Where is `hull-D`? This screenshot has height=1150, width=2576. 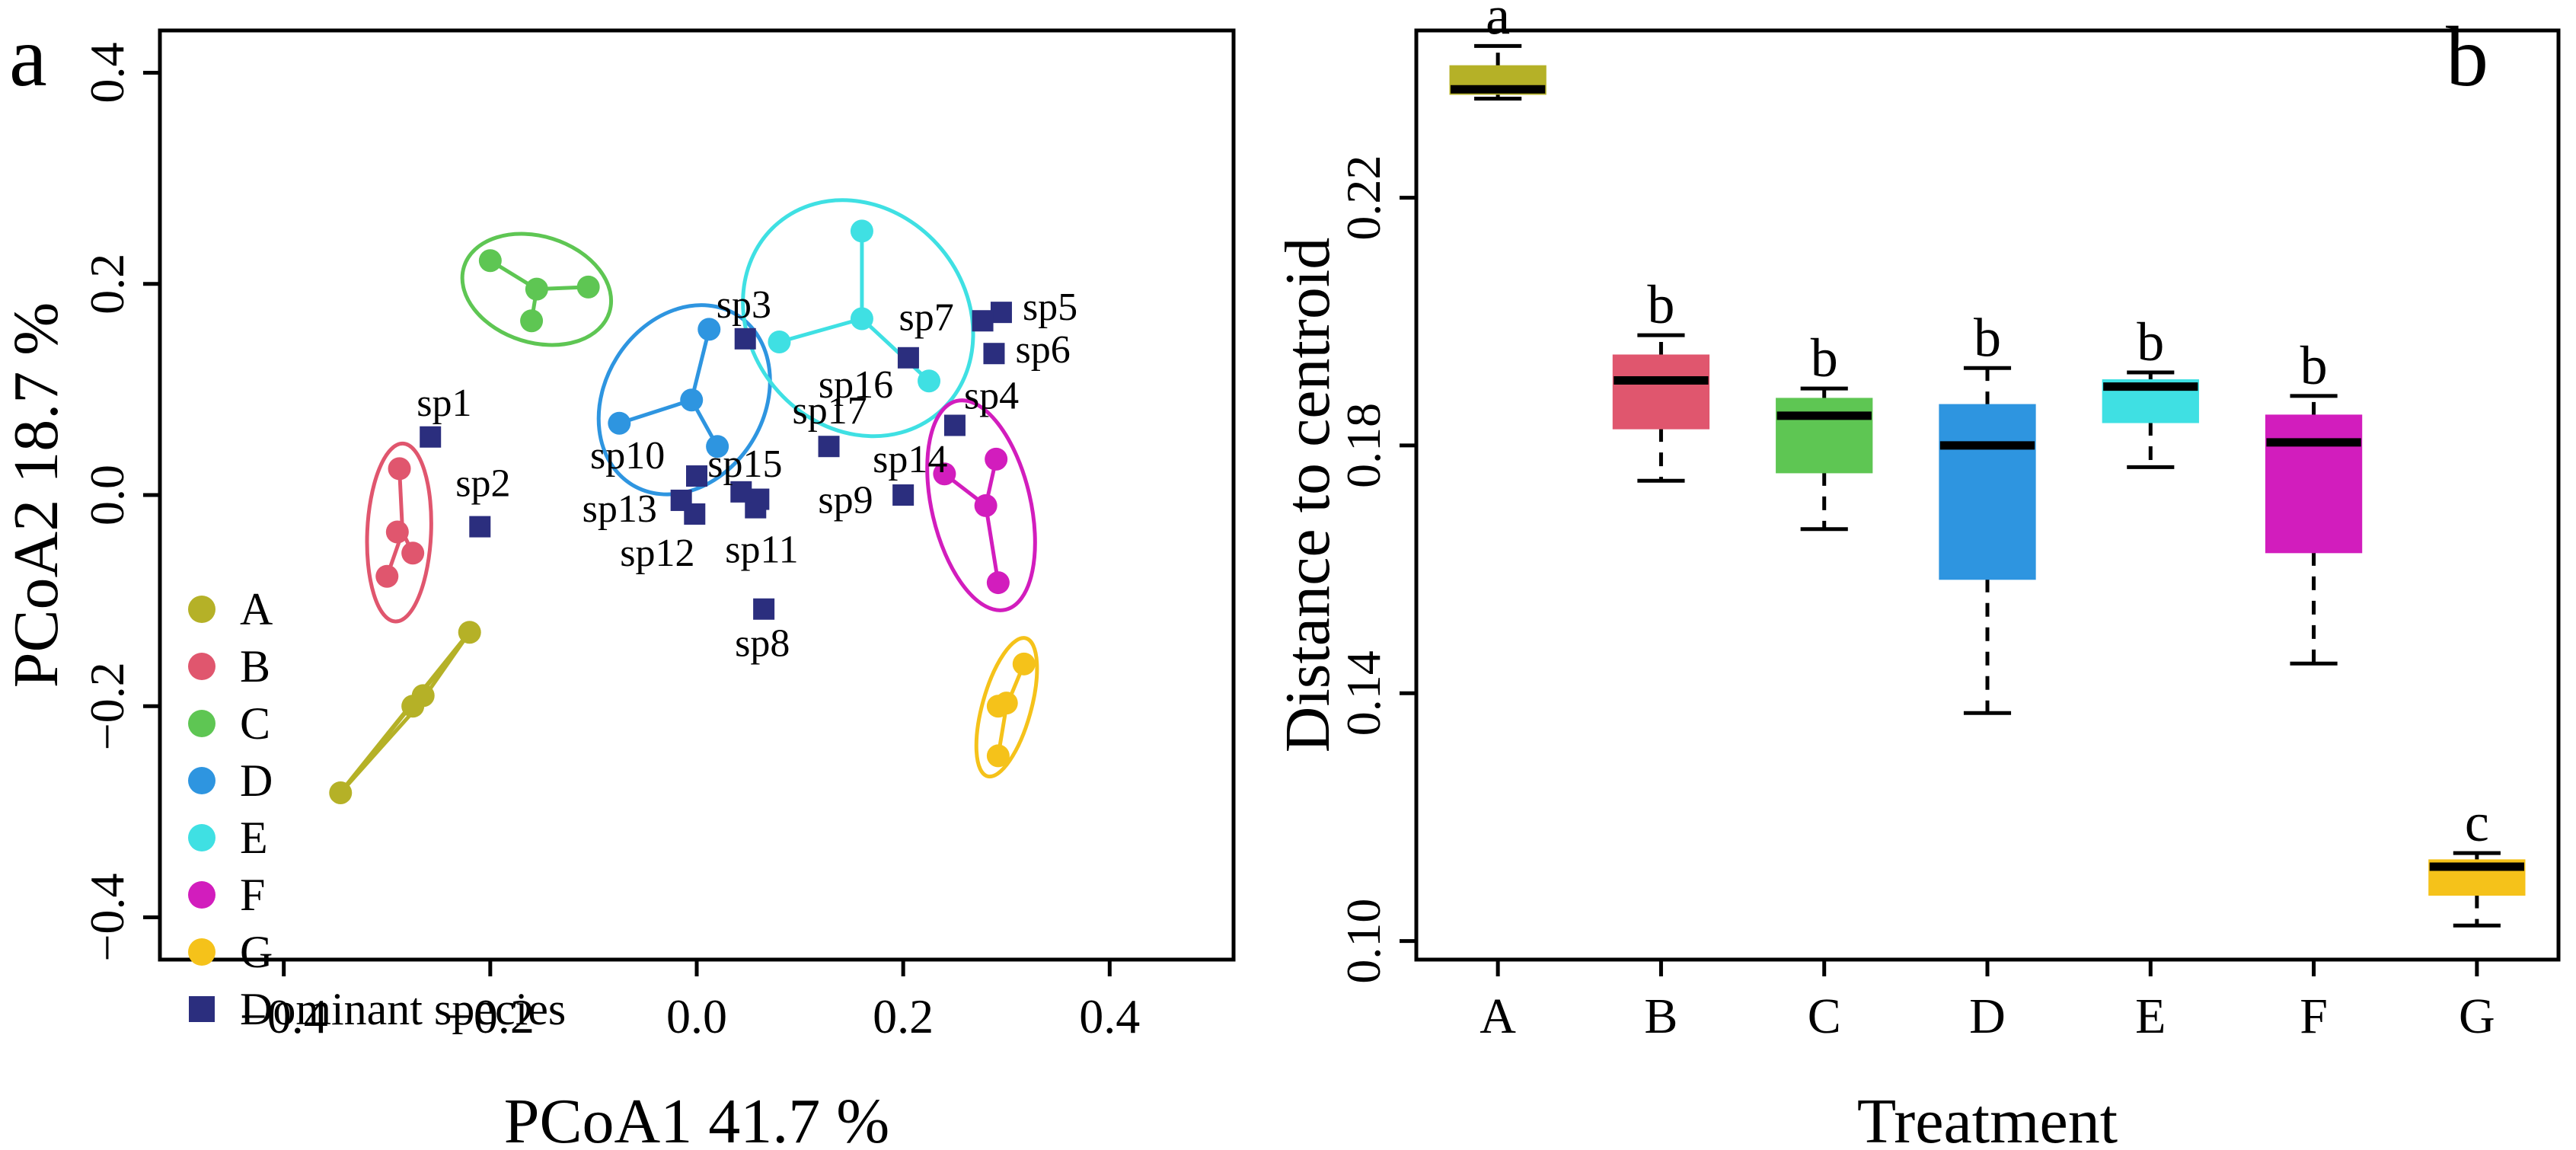
hull-D is located at coordinates (684, 400).